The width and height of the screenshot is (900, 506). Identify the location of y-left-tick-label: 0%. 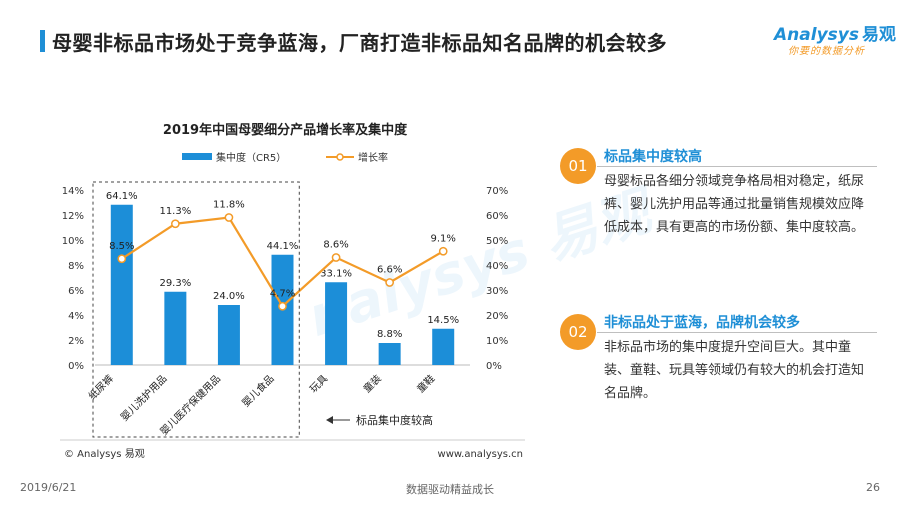
(76, 366).